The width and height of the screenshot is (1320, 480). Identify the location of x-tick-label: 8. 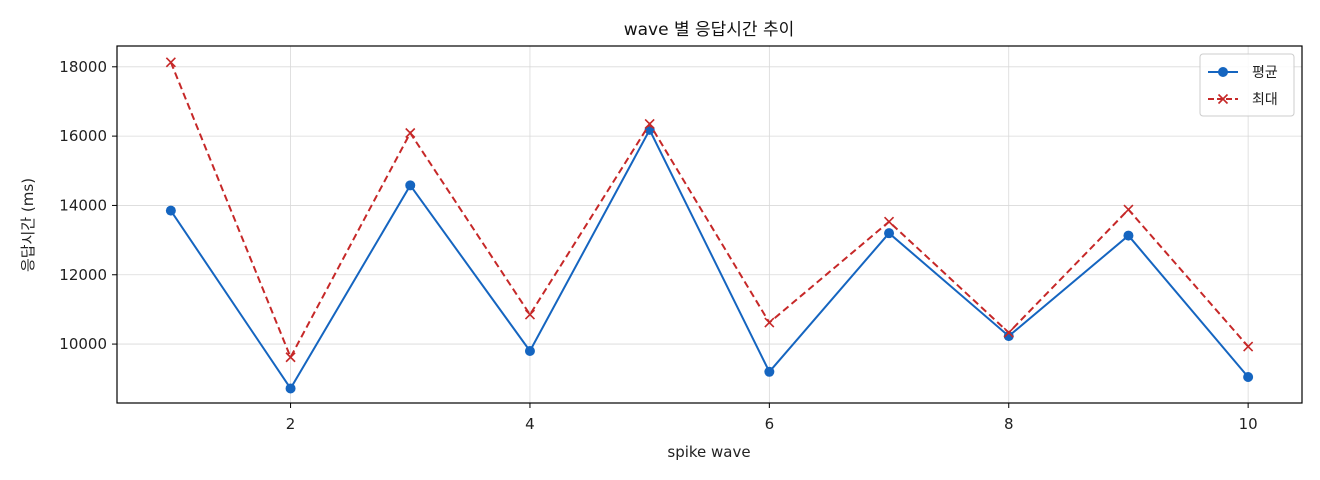
(1009, 424).